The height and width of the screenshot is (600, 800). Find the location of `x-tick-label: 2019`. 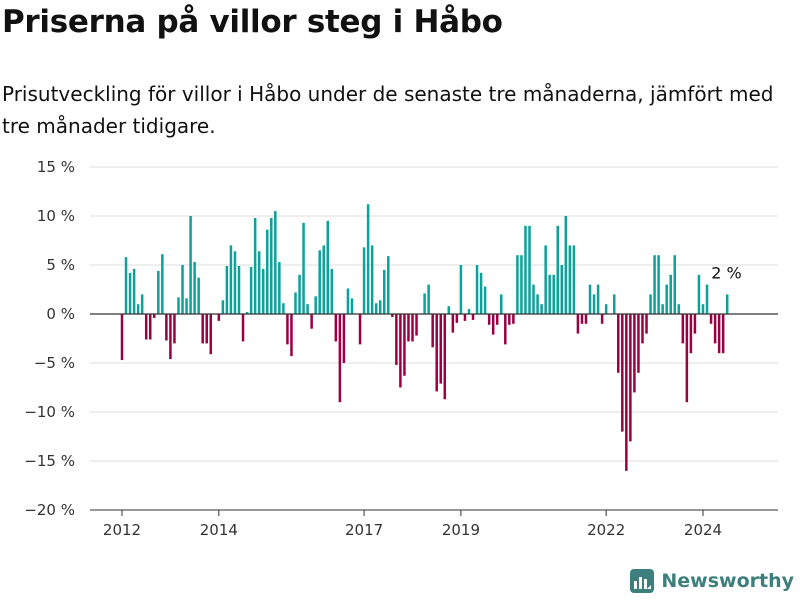

x-tick-label: 2019 is located at coordinates (461, 530).